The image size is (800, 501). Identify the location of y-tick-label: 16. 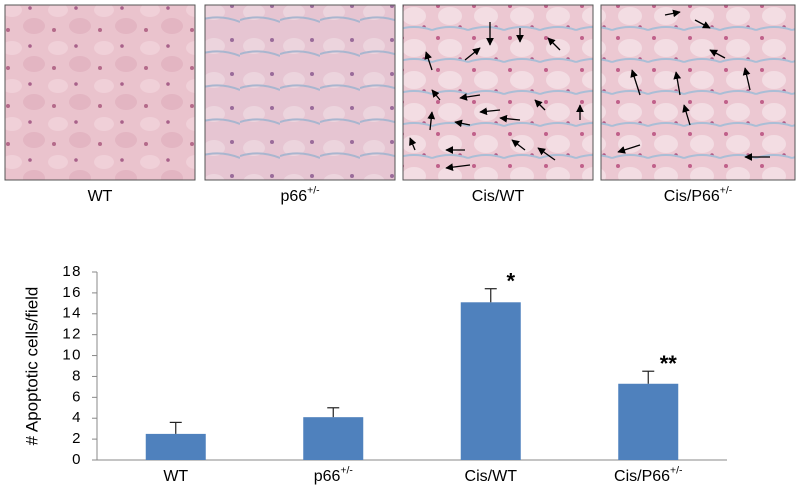
(72, 292).